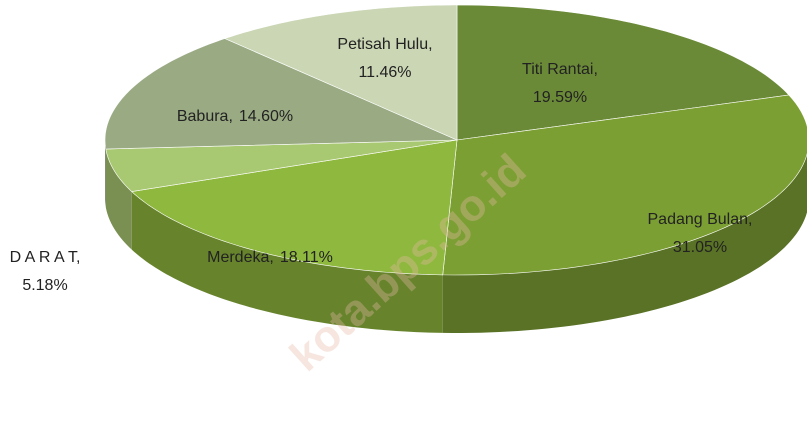 The height and width of the screenshot is (426, 807). What do you see at coordinates (560, 83) in the screenshot?
I see `data-label: Titi Rantai, 19.59%` at bounding box center [560, 83].